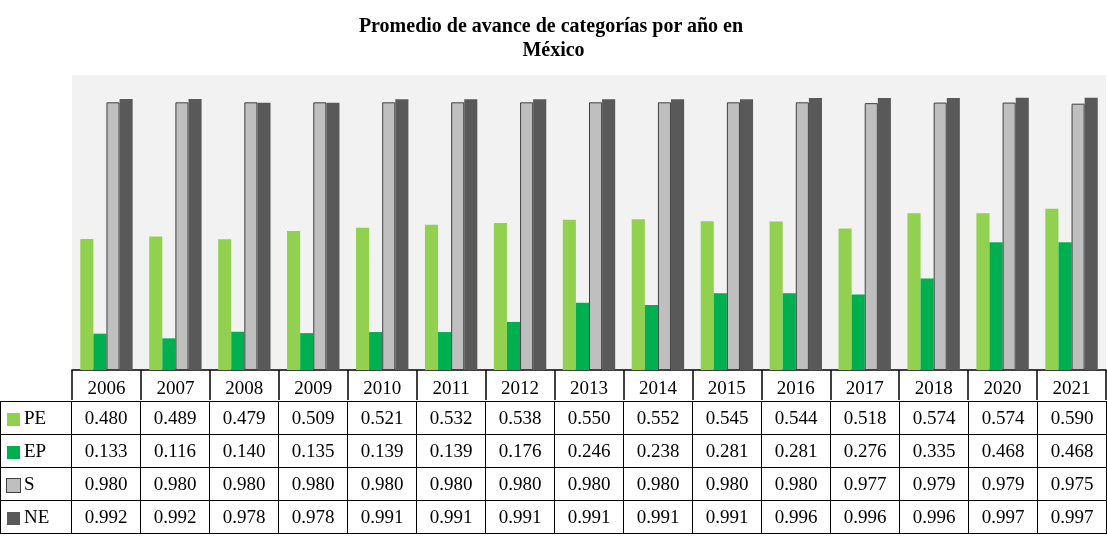 The height and width of the screenshot is (542, 1107). Describe the element at coordinates (589, 387) in the screenshot. I see `x-tick-label: 2013` at that location.